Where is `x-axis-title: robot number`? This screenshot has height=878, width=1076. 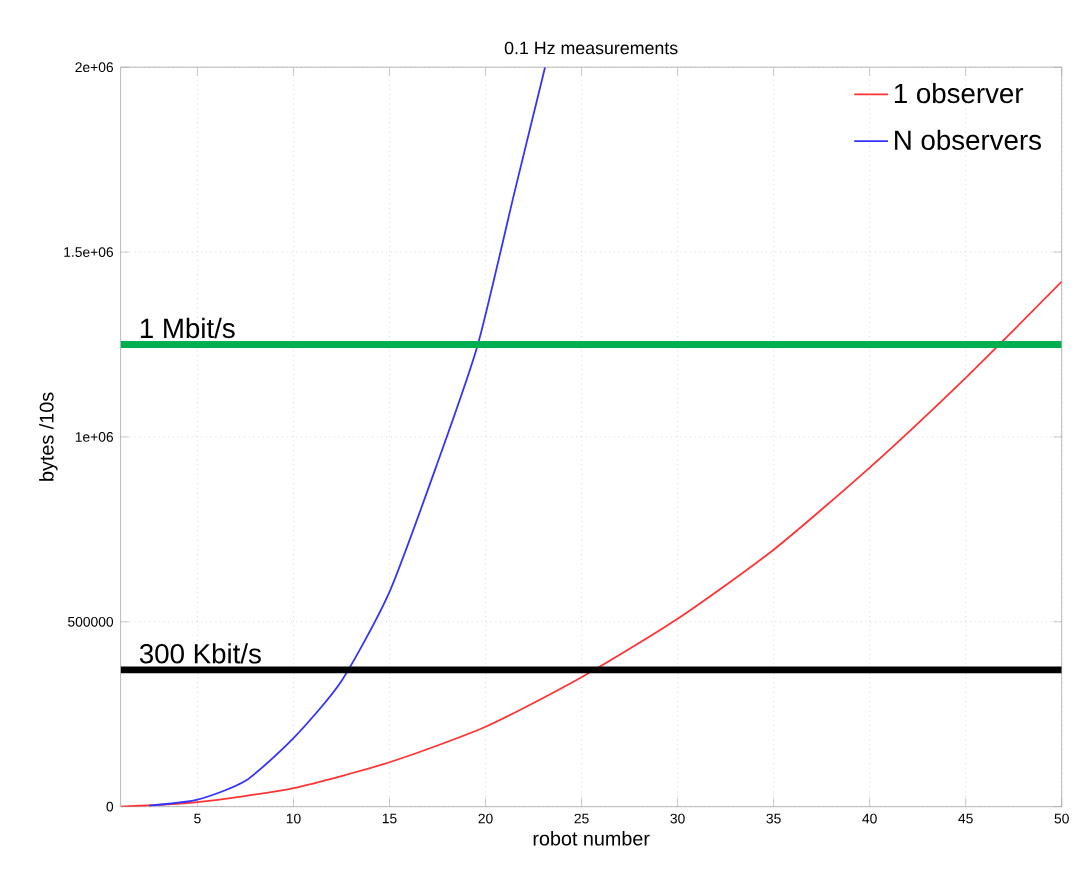
x-axis-title: robot number is located at coordinates (591, 838).